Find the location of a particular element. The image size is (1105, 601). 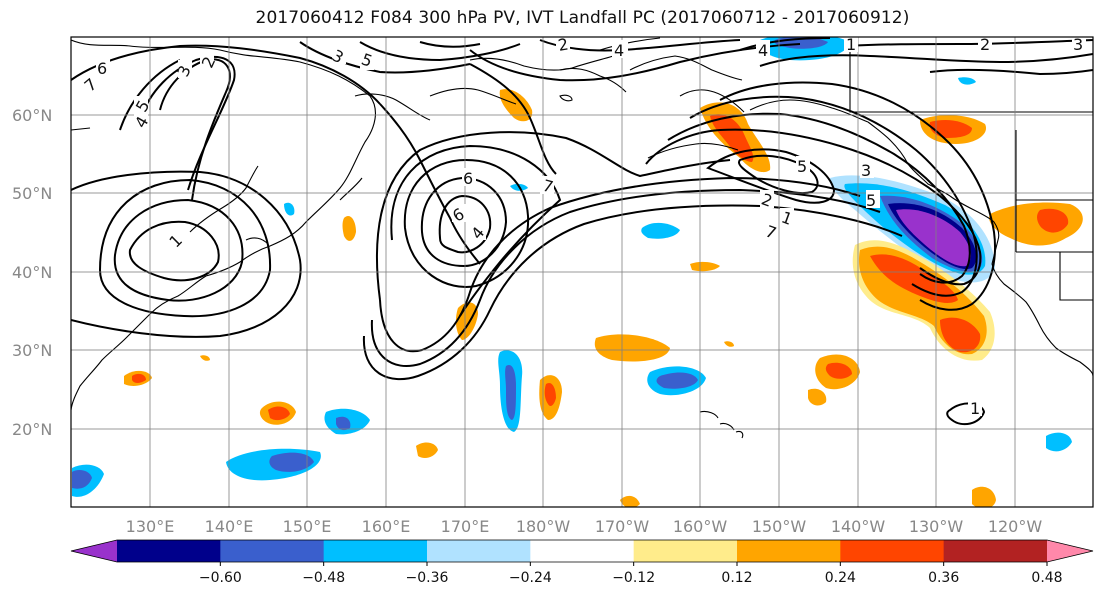

lon-label: 130°E is located at coordinates (150, 526).